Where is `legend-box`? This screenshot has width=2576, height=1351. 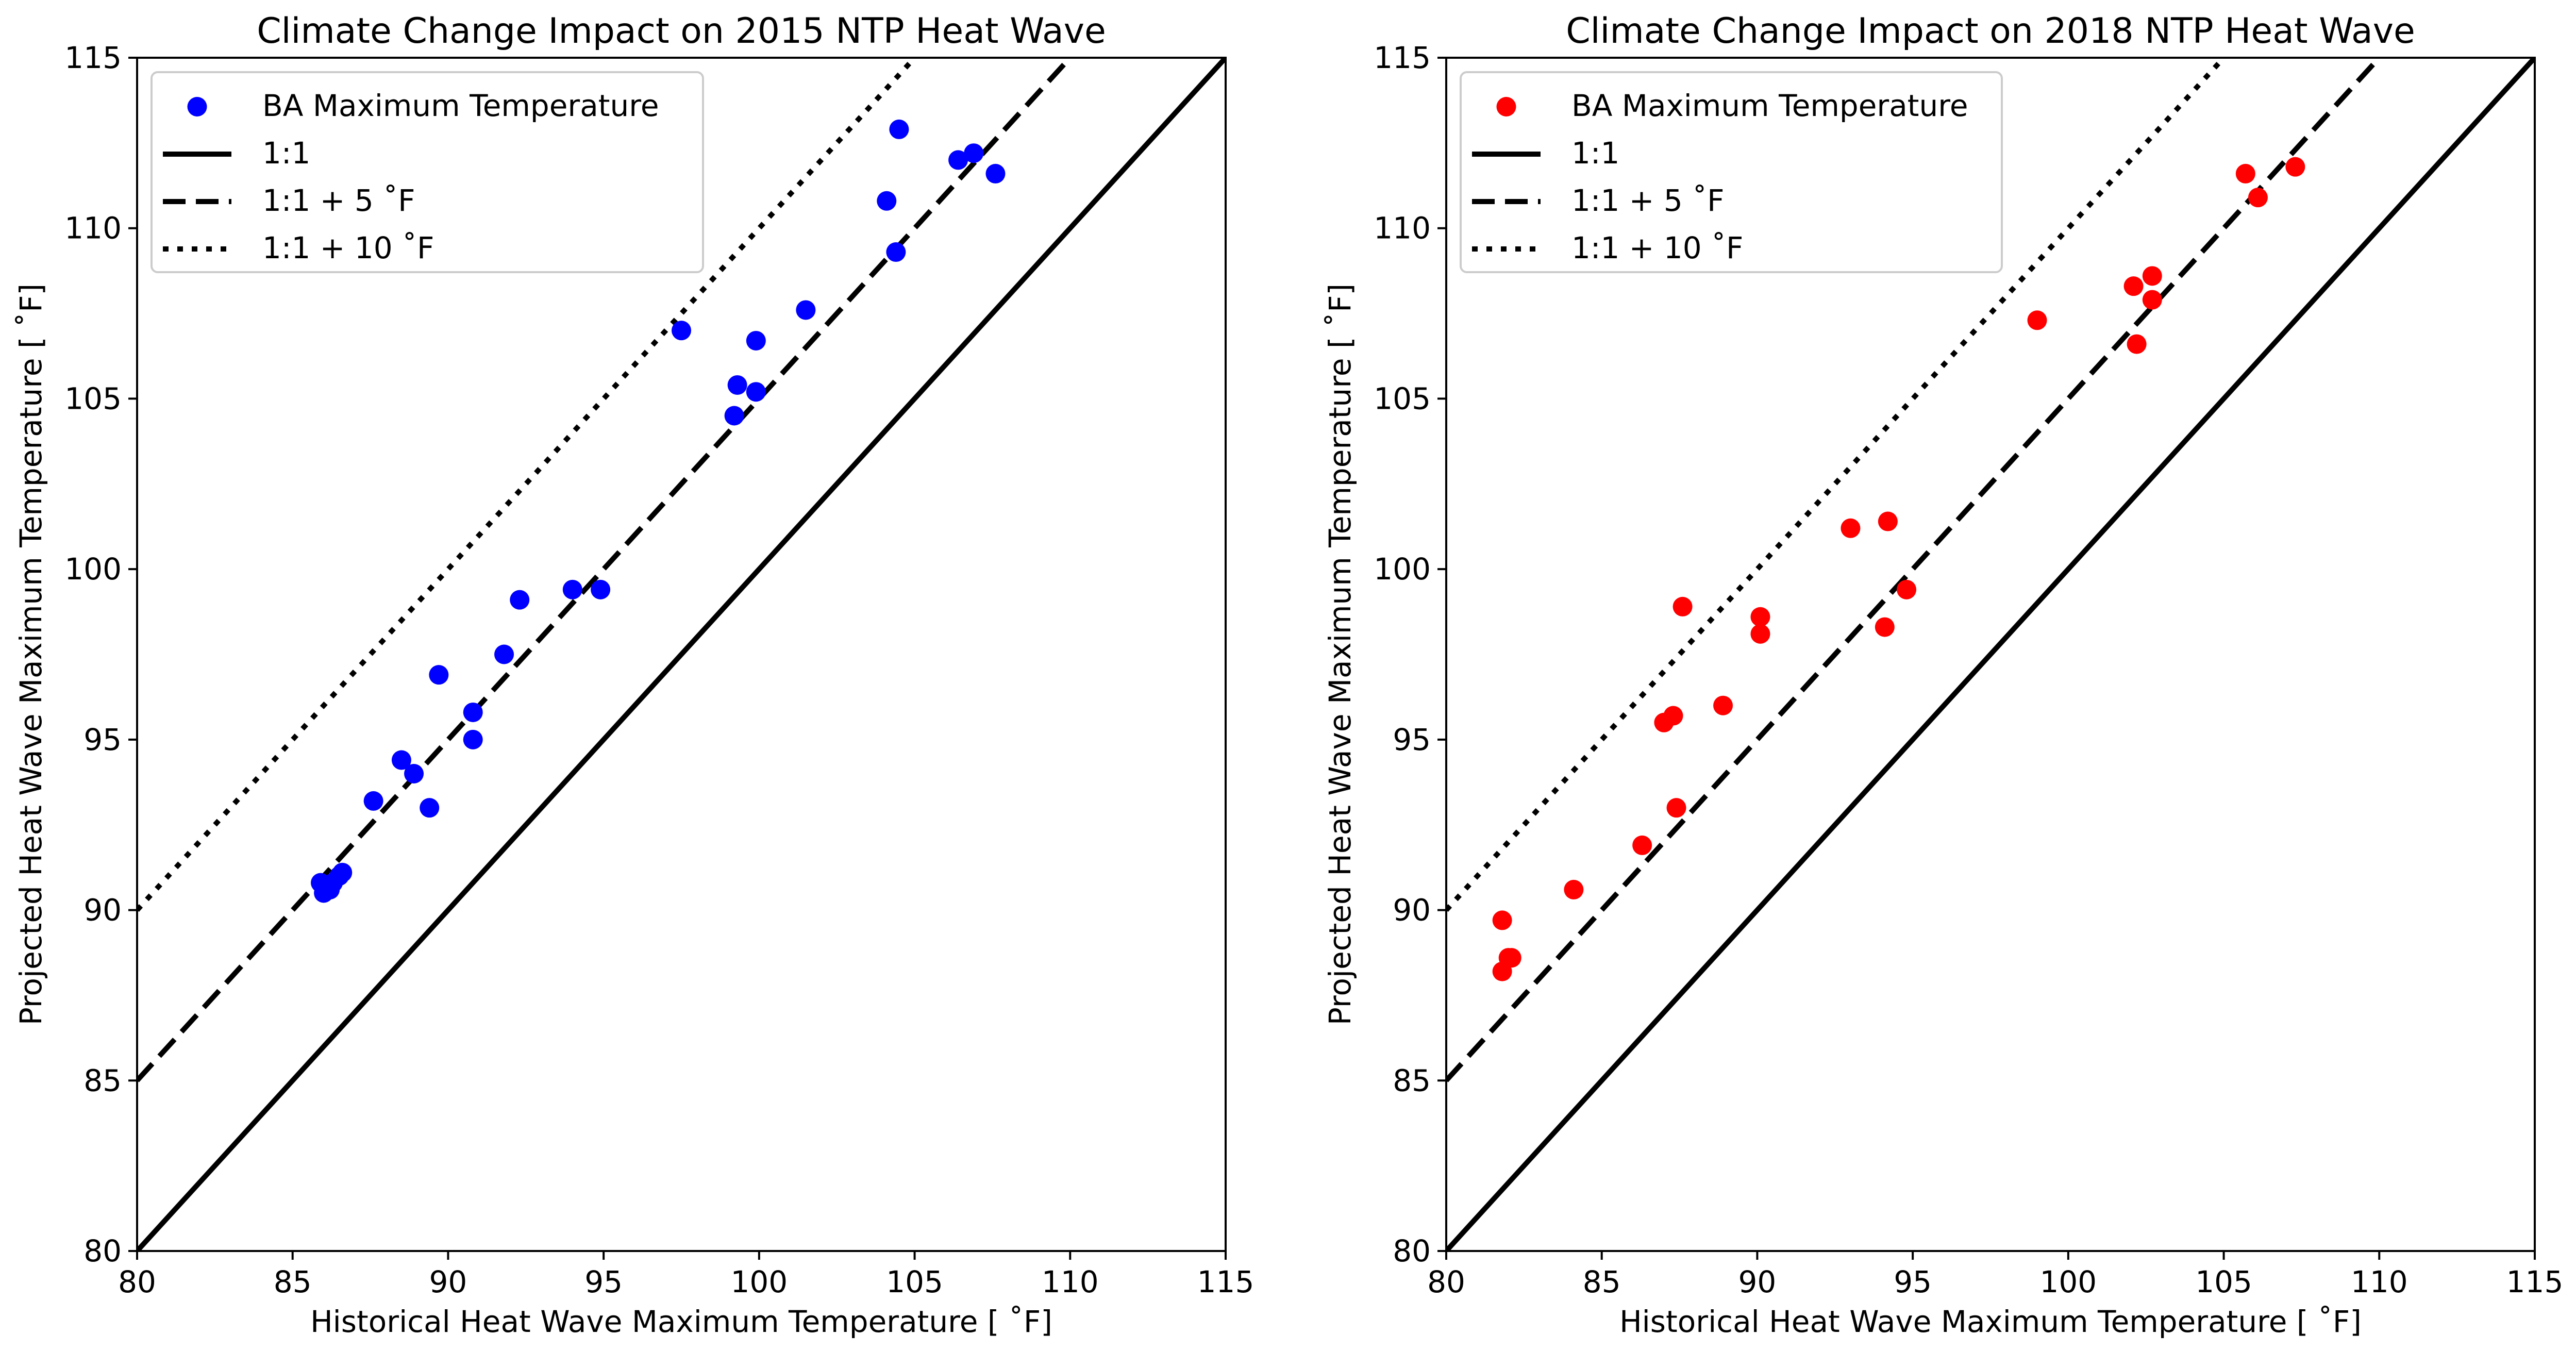
legend-box is located at coordinates (427, 172).